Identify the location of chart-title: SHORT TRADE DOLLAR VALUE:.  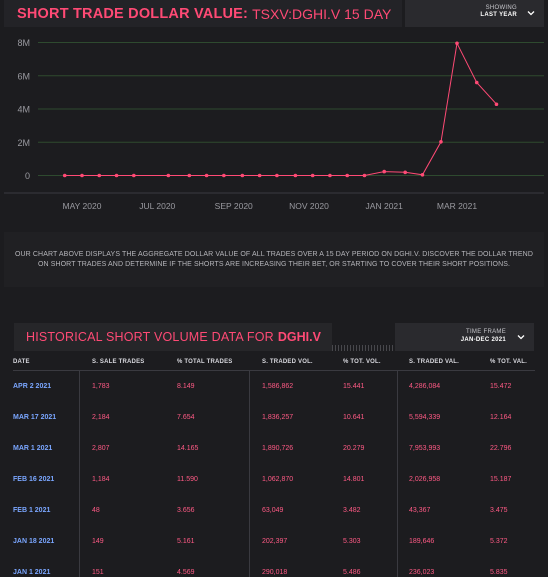
(133, 13).